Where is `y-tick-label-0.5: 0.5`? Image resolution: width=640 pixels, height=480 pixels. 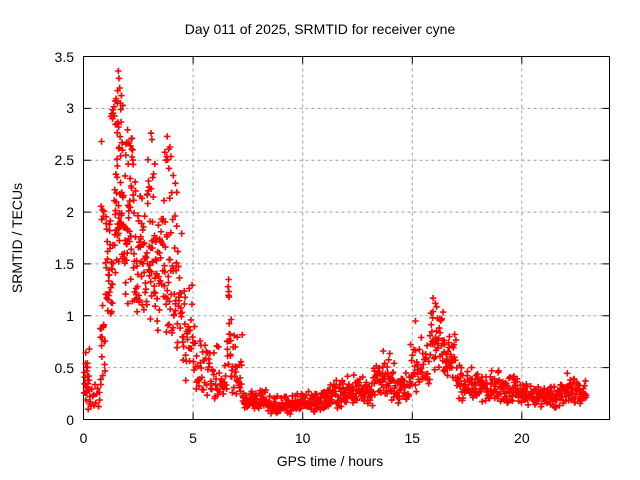
y-tick-label-0.5: 0.5 is located at coordinates (64, 367).